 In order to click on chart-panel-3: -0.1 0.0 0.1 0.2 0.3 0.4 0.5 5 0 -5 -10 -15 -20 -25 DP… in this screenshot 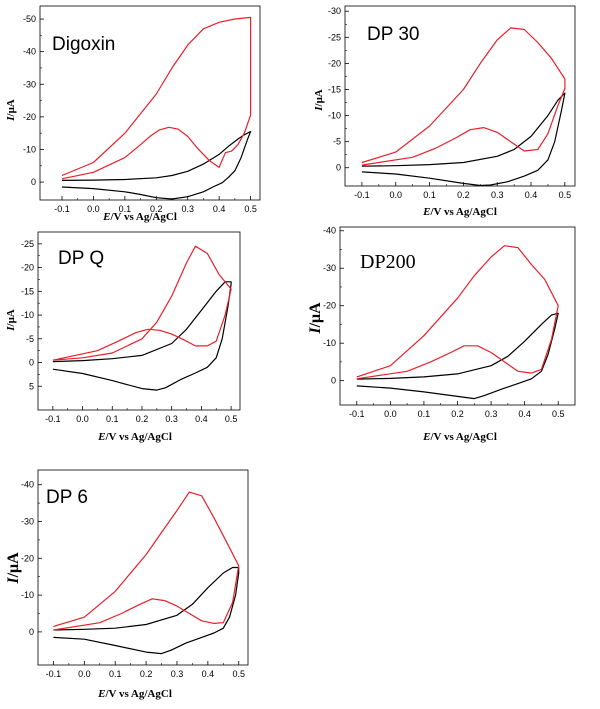, I will do `click(123, 337)`.